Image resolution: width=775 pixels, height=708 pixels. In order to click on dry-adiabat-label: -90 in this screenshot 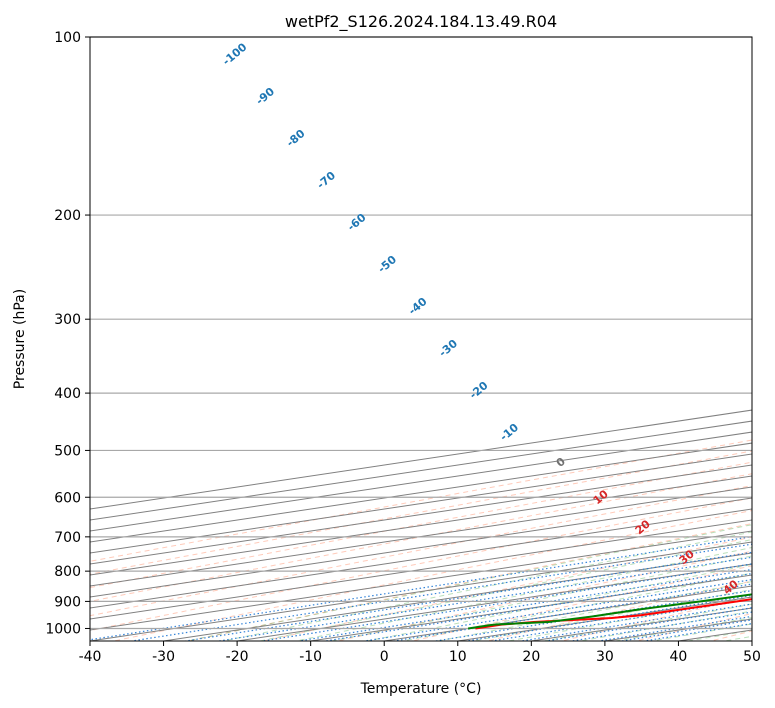, I will do `click(265, 96)`.